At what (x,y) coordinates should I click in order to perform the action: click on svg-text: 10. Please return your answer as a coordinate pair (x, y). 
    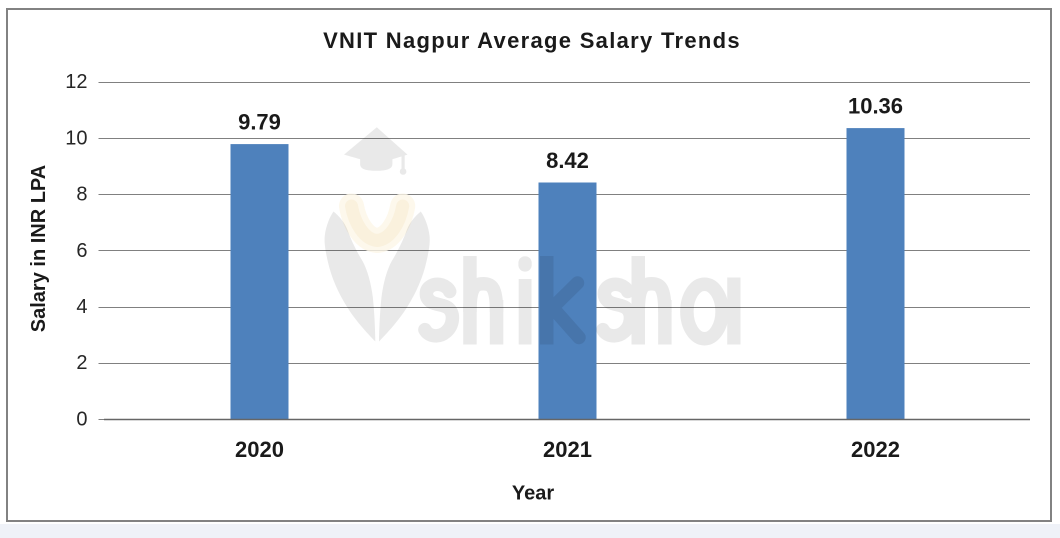
    Looking at the image, I should click on (76, 138).